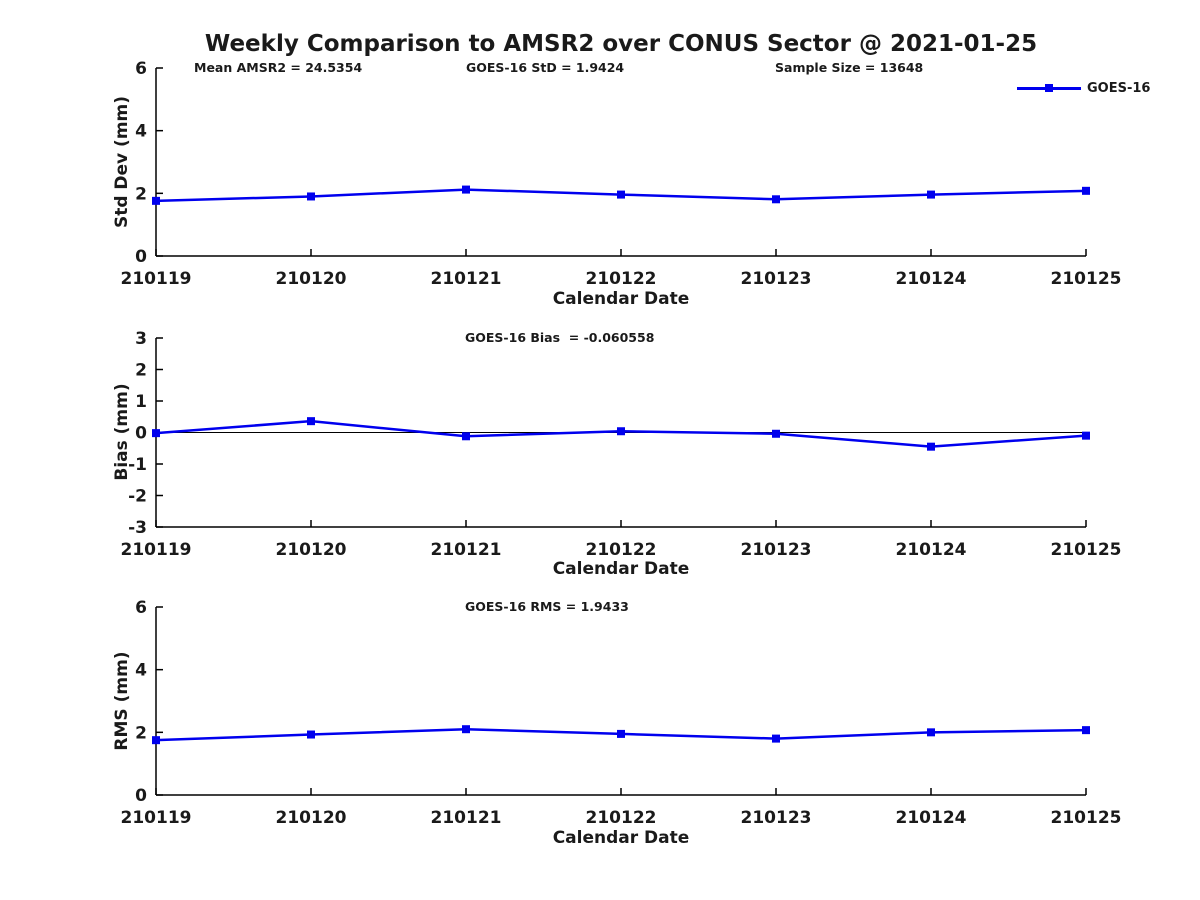 The image size is (1200, 900). What do you see at coordinates (849, 67) in the screenshot?
I see `annotation-sample-size: Sample Size = 13648` at bounding box center [849, 67].